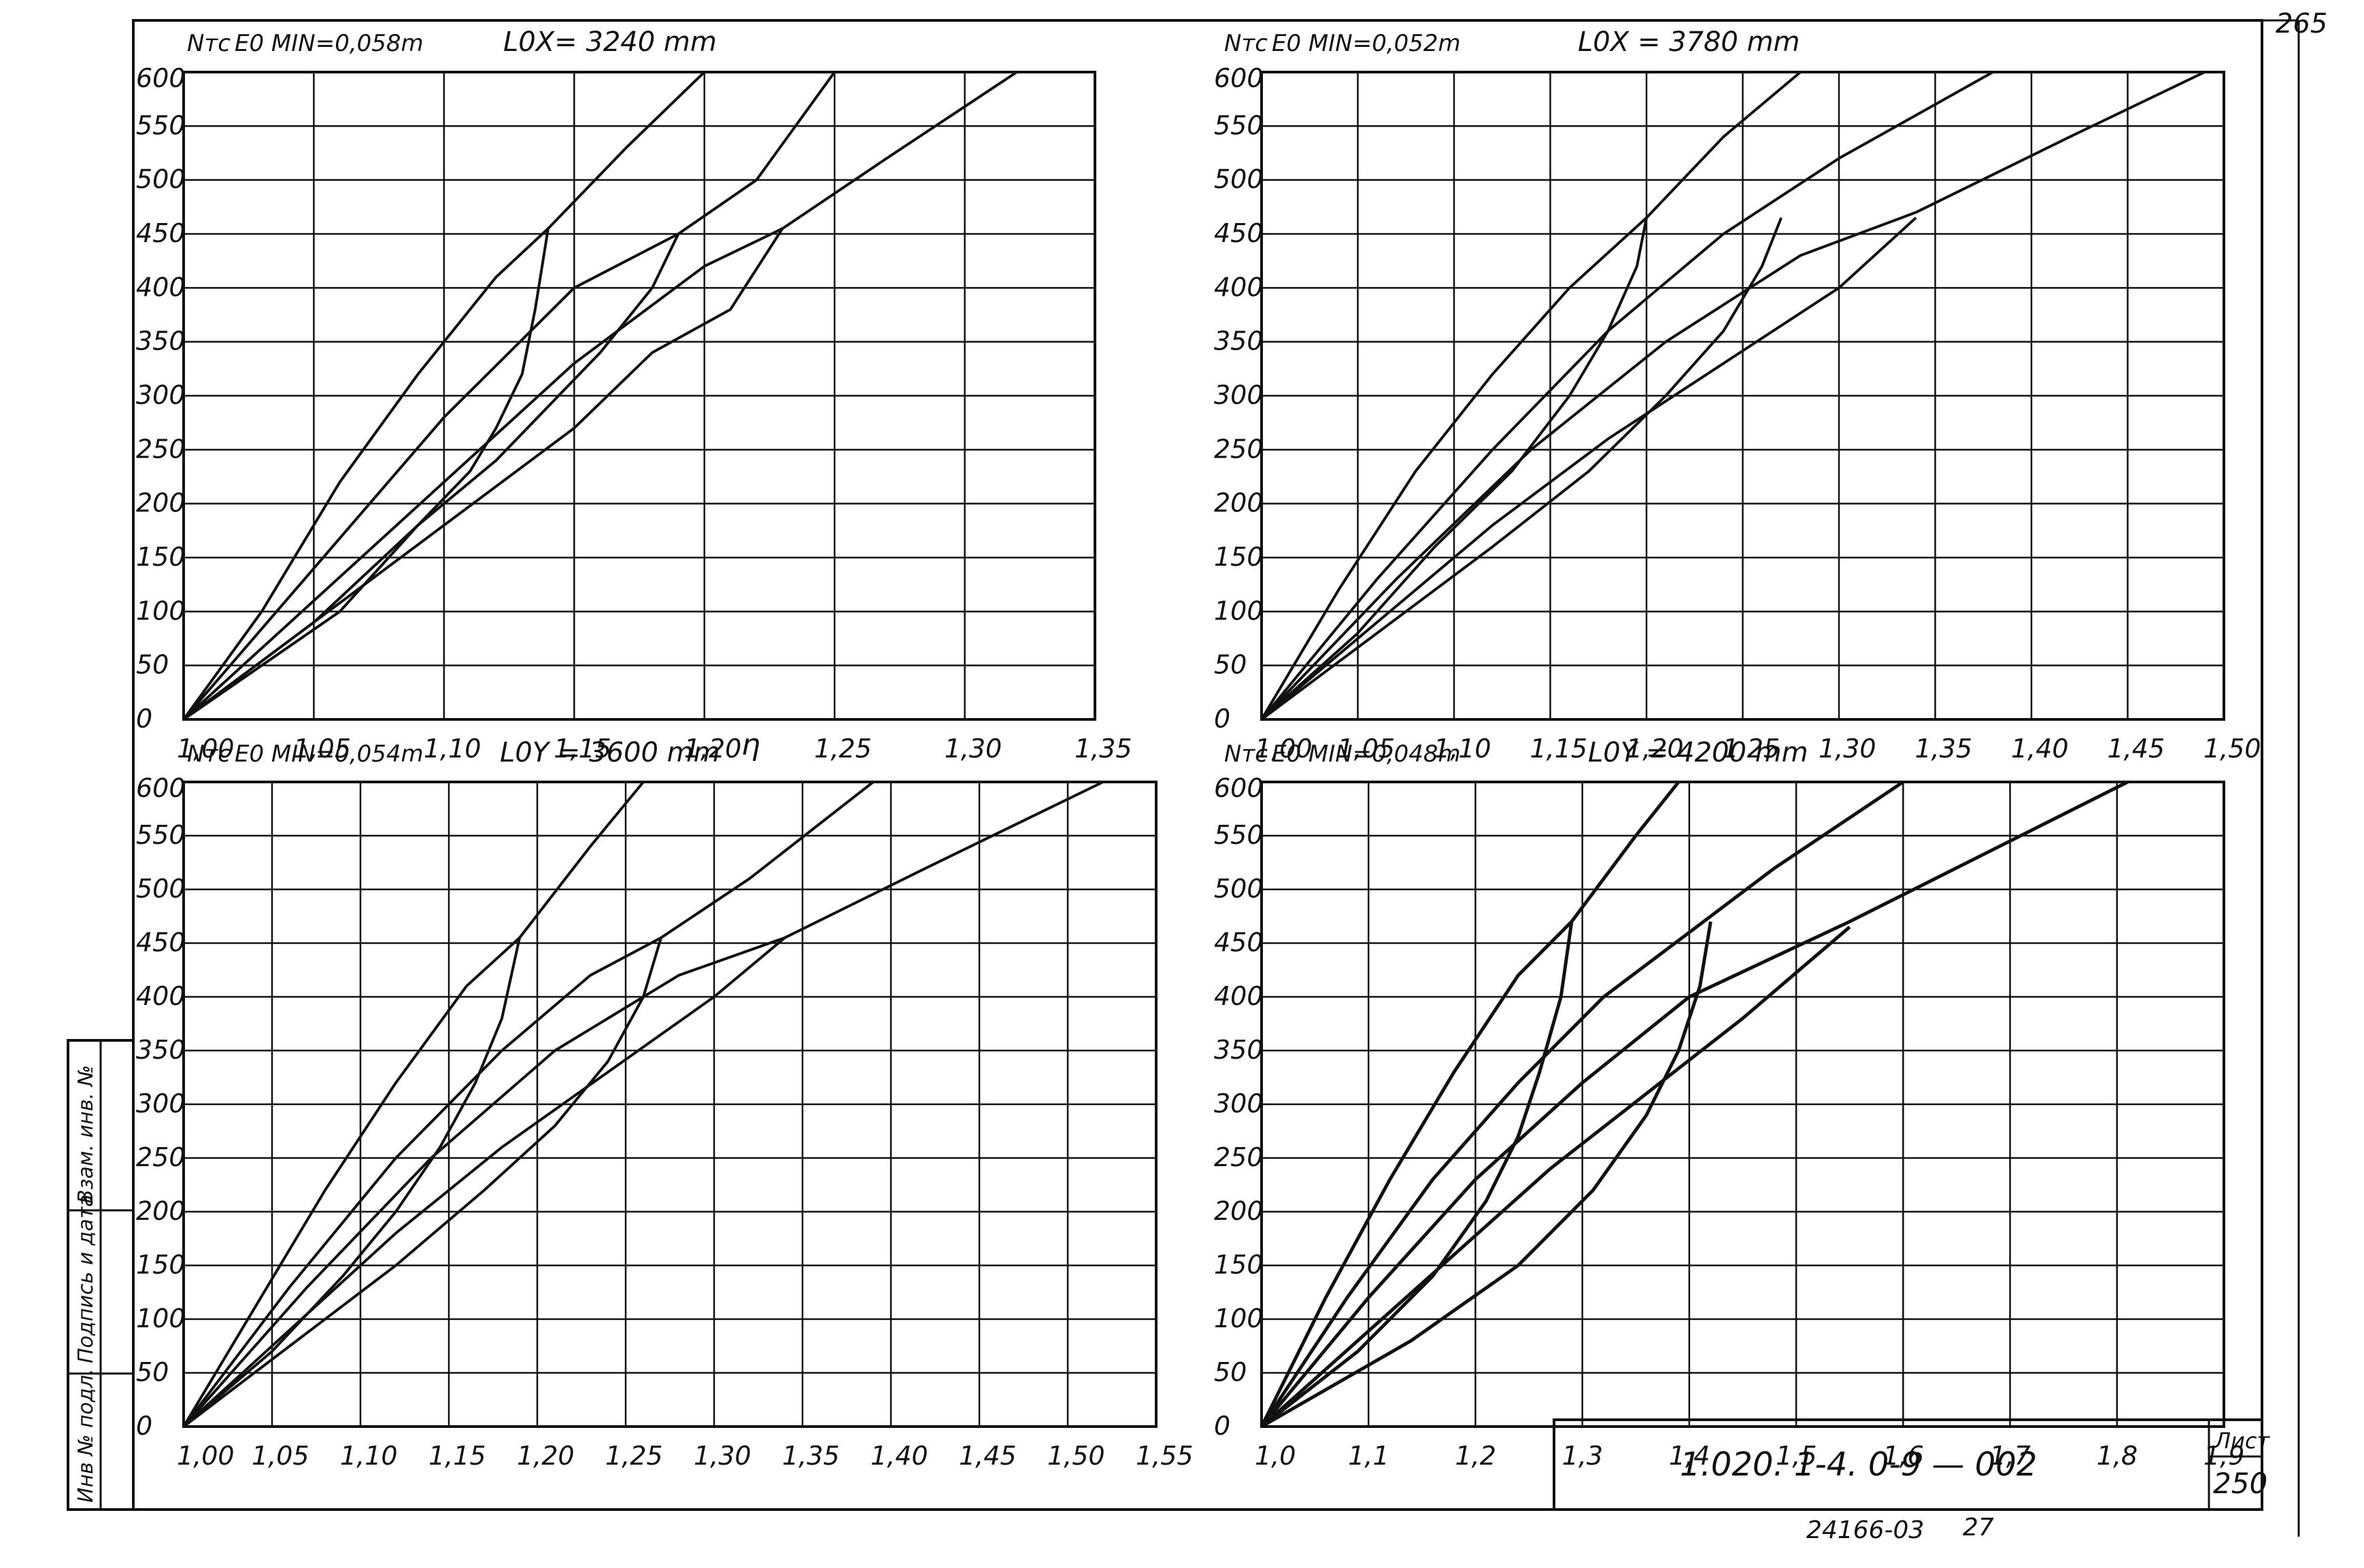 Image resolution: width=2364 pixels, height=1568 pixels. Describe the element at coordinates (610, 42) in the screenshot. I see `header-l0: L0X= 3240 mm` at that location.